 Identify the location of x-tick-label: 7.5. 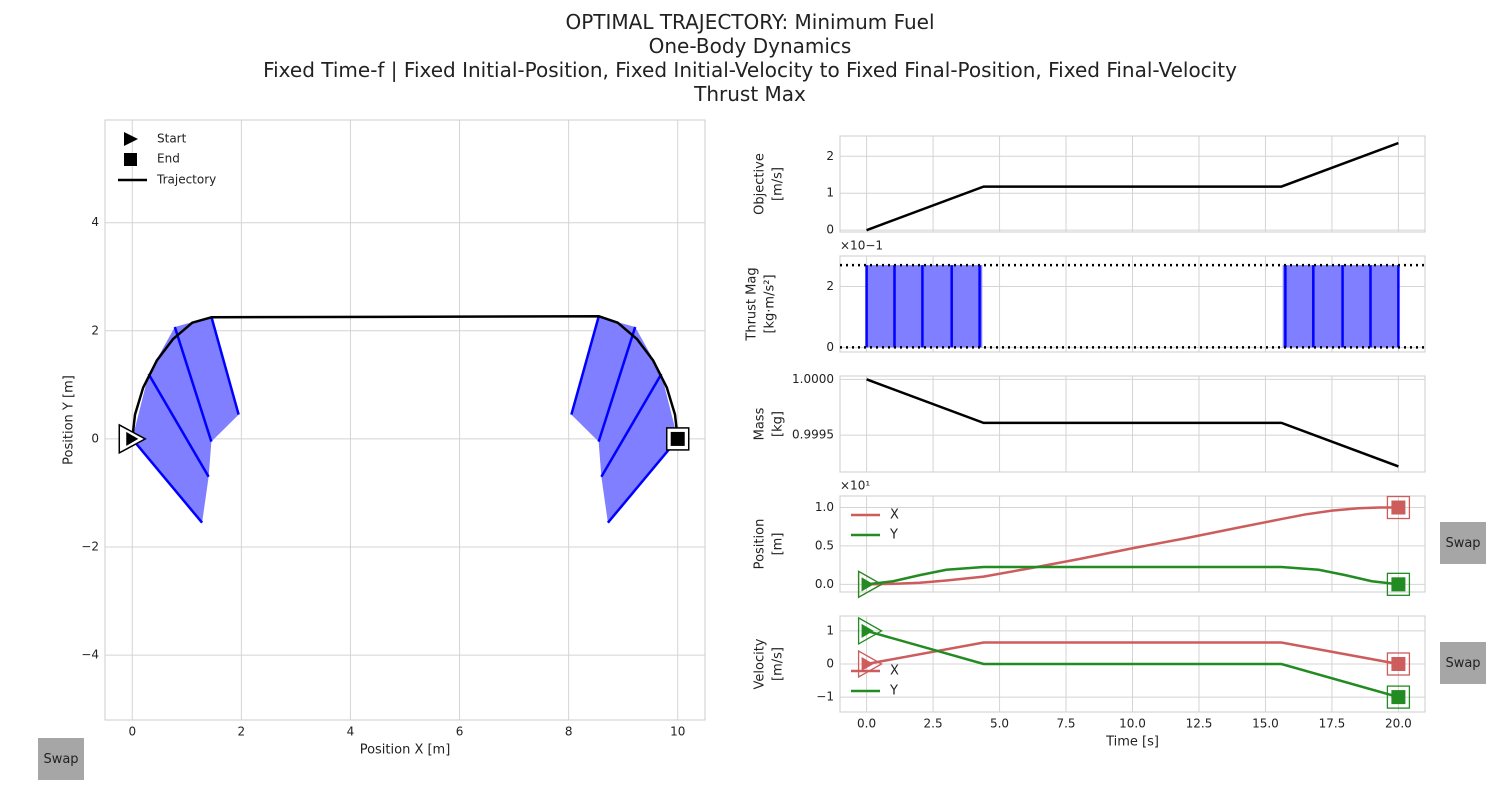
(1065, 724).